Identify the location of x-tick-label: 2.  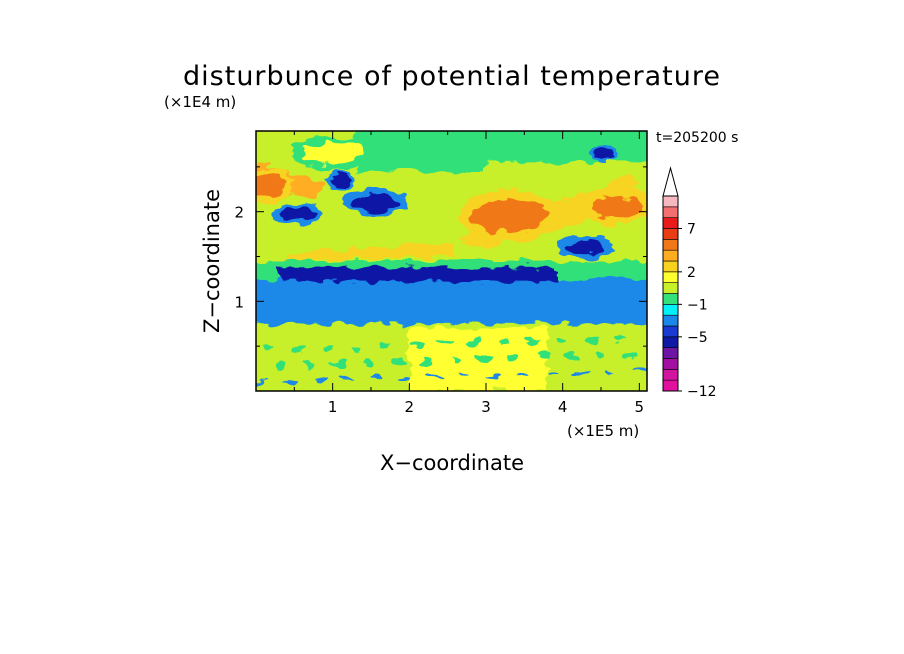
(410, 407).